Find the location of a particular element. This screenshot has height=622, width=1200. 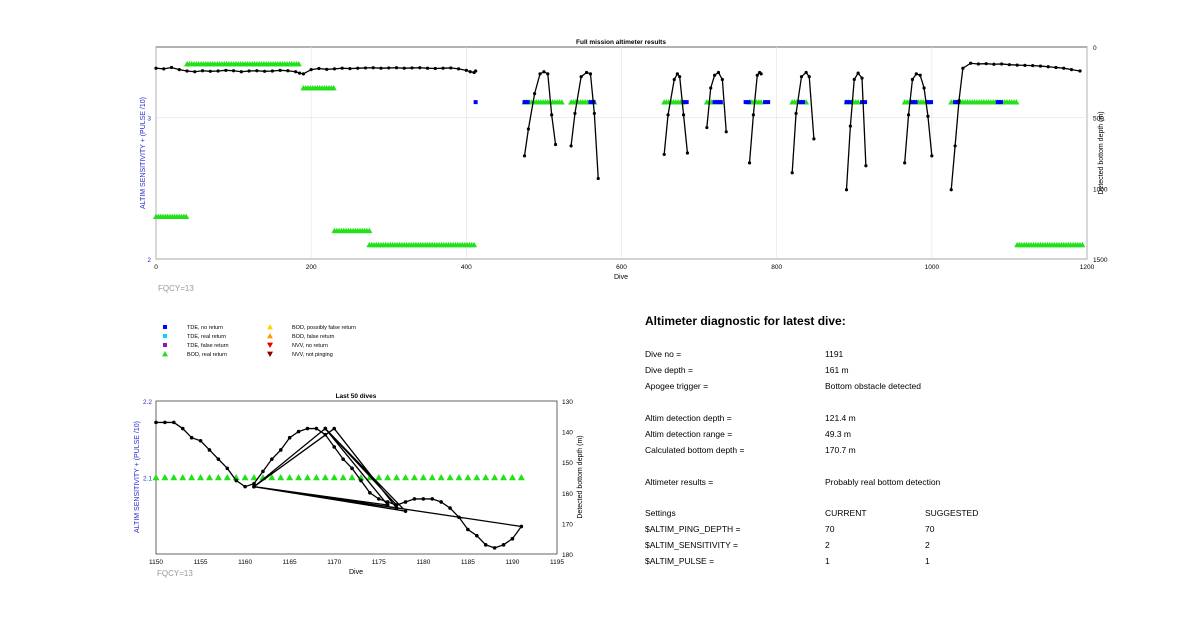

legend-item-label: BOD, possibly false return is located at coordinates (324, 328).